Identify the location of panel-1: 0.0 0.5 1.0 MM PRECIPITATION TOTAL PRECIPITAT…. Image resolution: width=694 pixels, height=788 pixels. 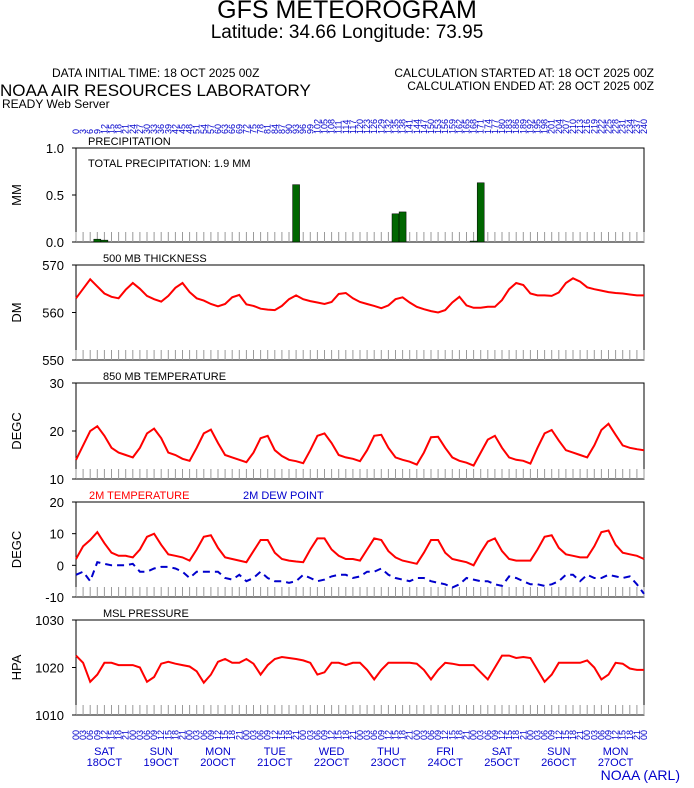
(327, 193).